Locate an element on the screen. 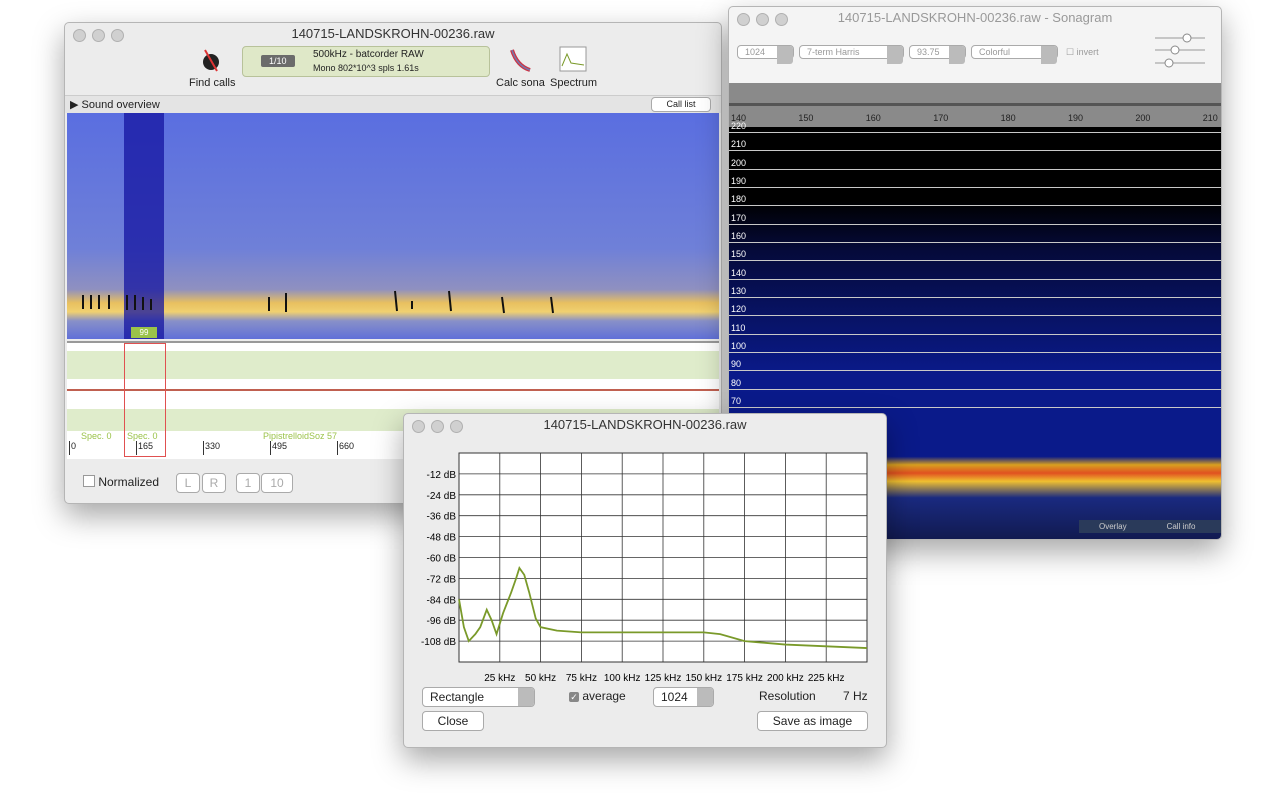 This screenshot has width=1286, height=804. normalized-checkbox: Normalized is located at coordinates (121, 482).